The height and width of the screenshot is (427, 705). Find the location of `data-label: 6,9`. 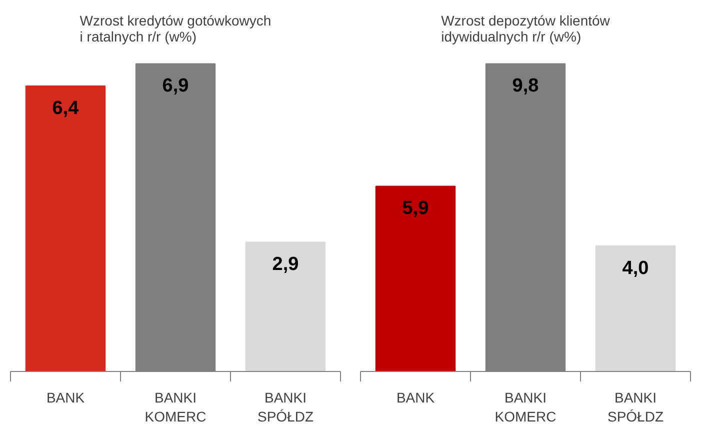

data-label: 6,9 is located at coordinates (175, 86).